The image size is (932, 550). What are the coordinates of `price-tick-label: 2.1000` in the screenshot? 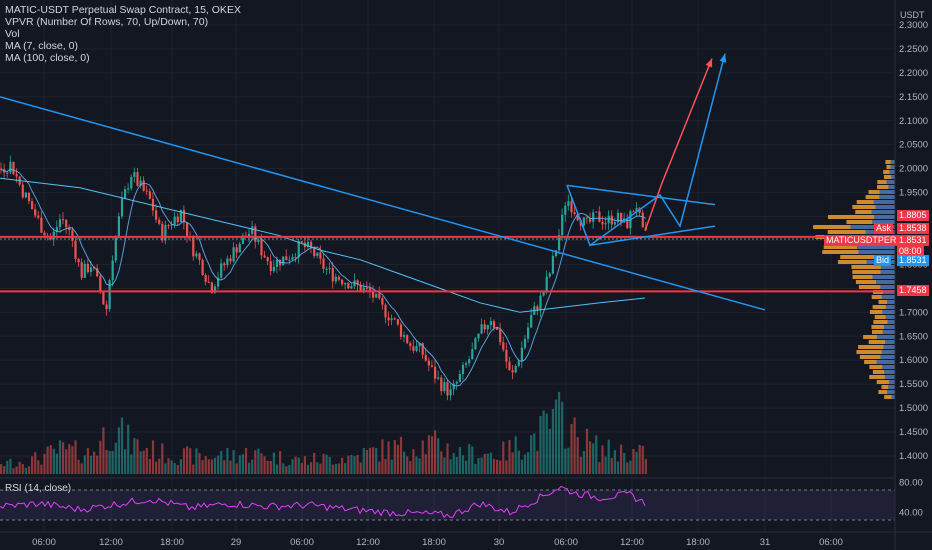 It's located at (913, 121).